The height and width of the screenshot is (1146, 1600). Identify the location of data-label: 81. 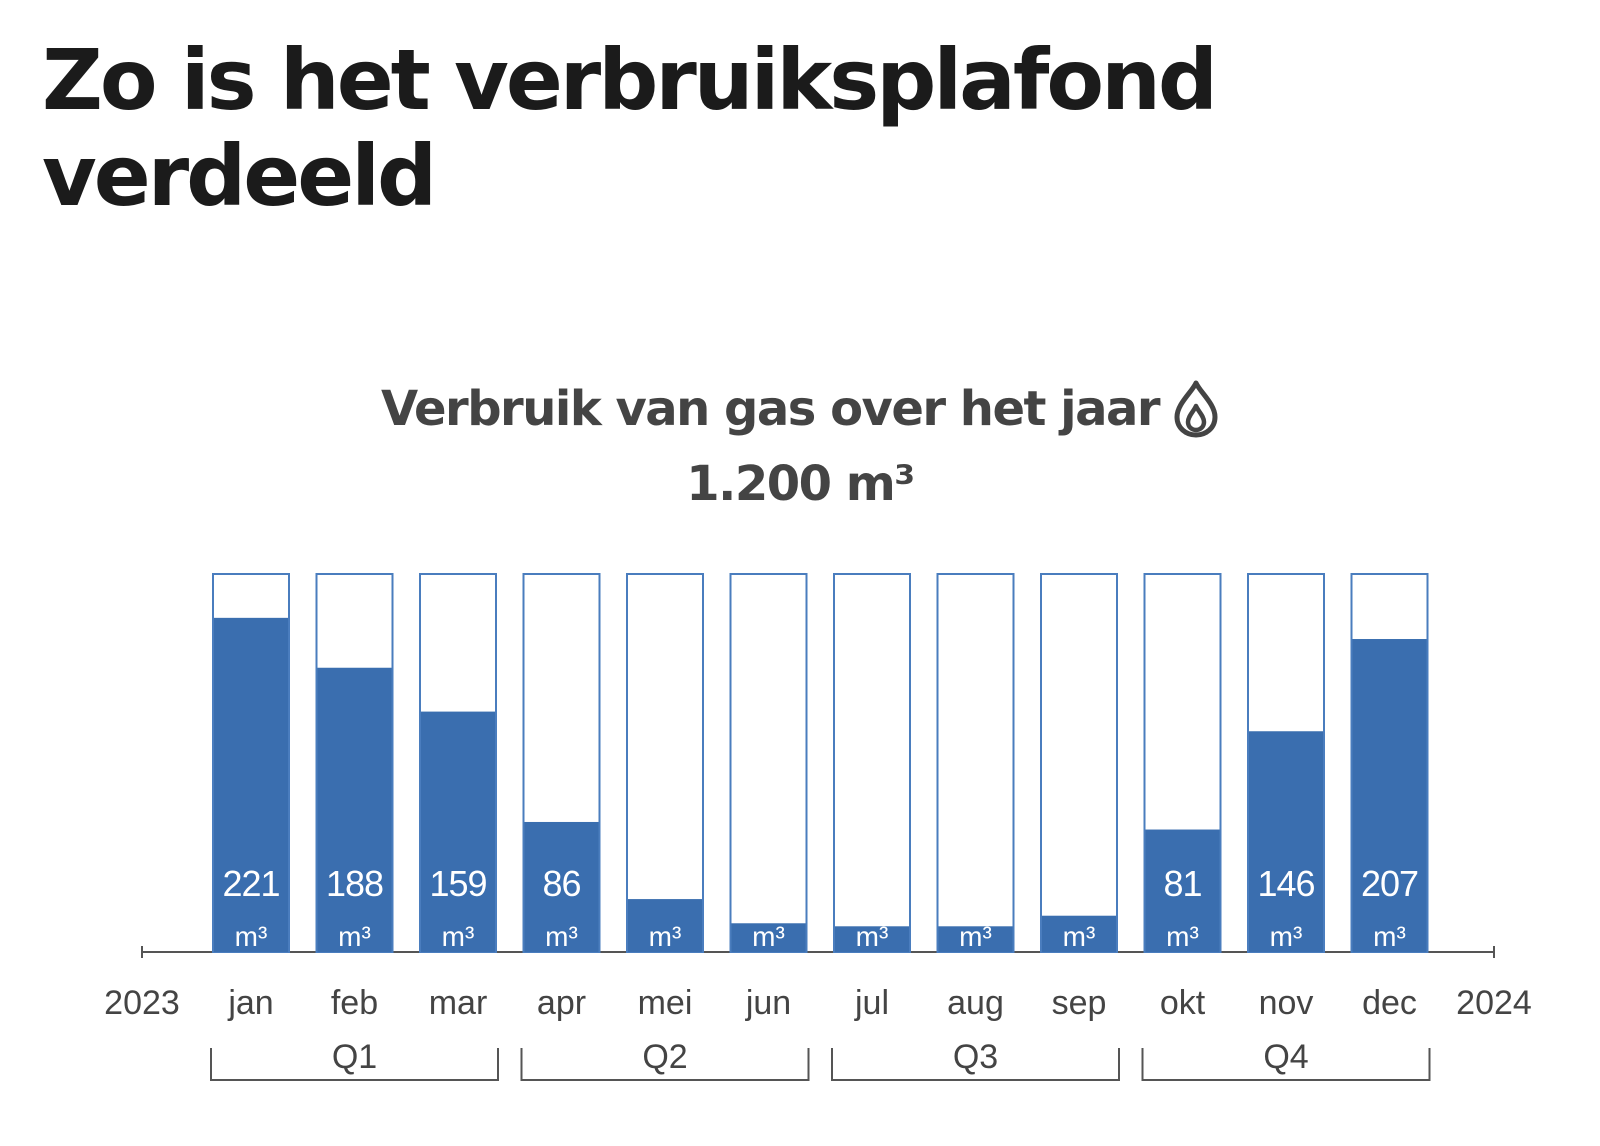
(1182, 883).